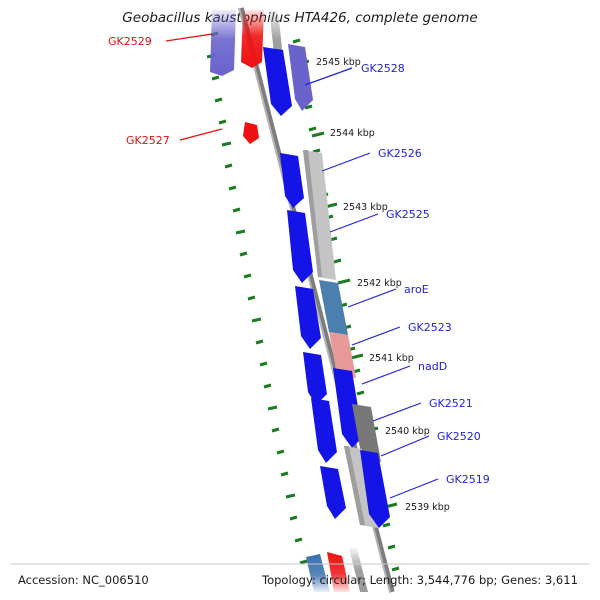 The image size is (600, 600). Describe the element at coordinates (338, 572) in the screenshot. I see `gene-feature-bottom-red` at that location.